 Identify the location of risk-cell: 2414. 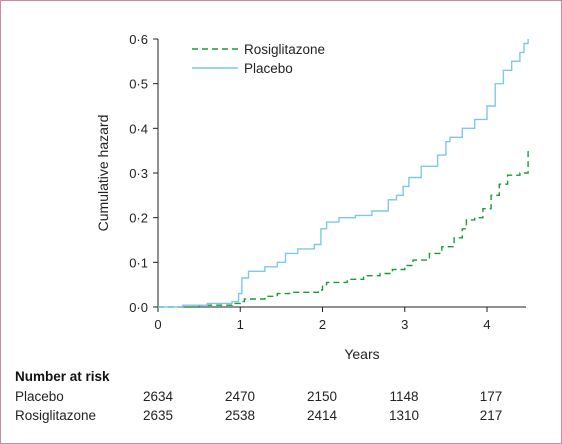
(322, 415).